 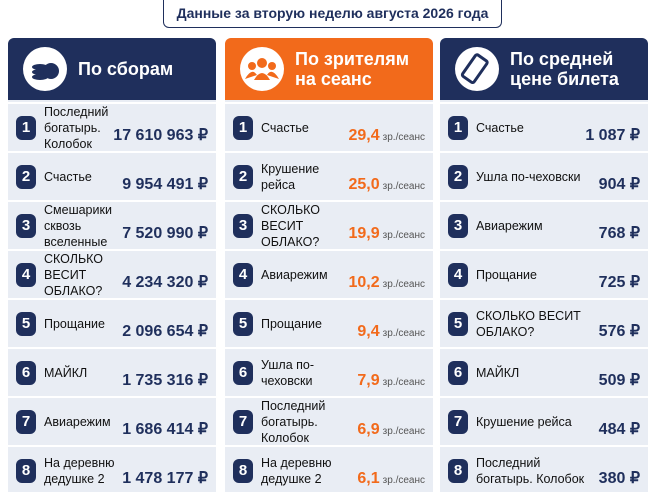 I want to click on list-row: 5 СКОЛЬКО ВЕСИТ ОБЛАКО? 576 ₽, so click(x=544, y=322).